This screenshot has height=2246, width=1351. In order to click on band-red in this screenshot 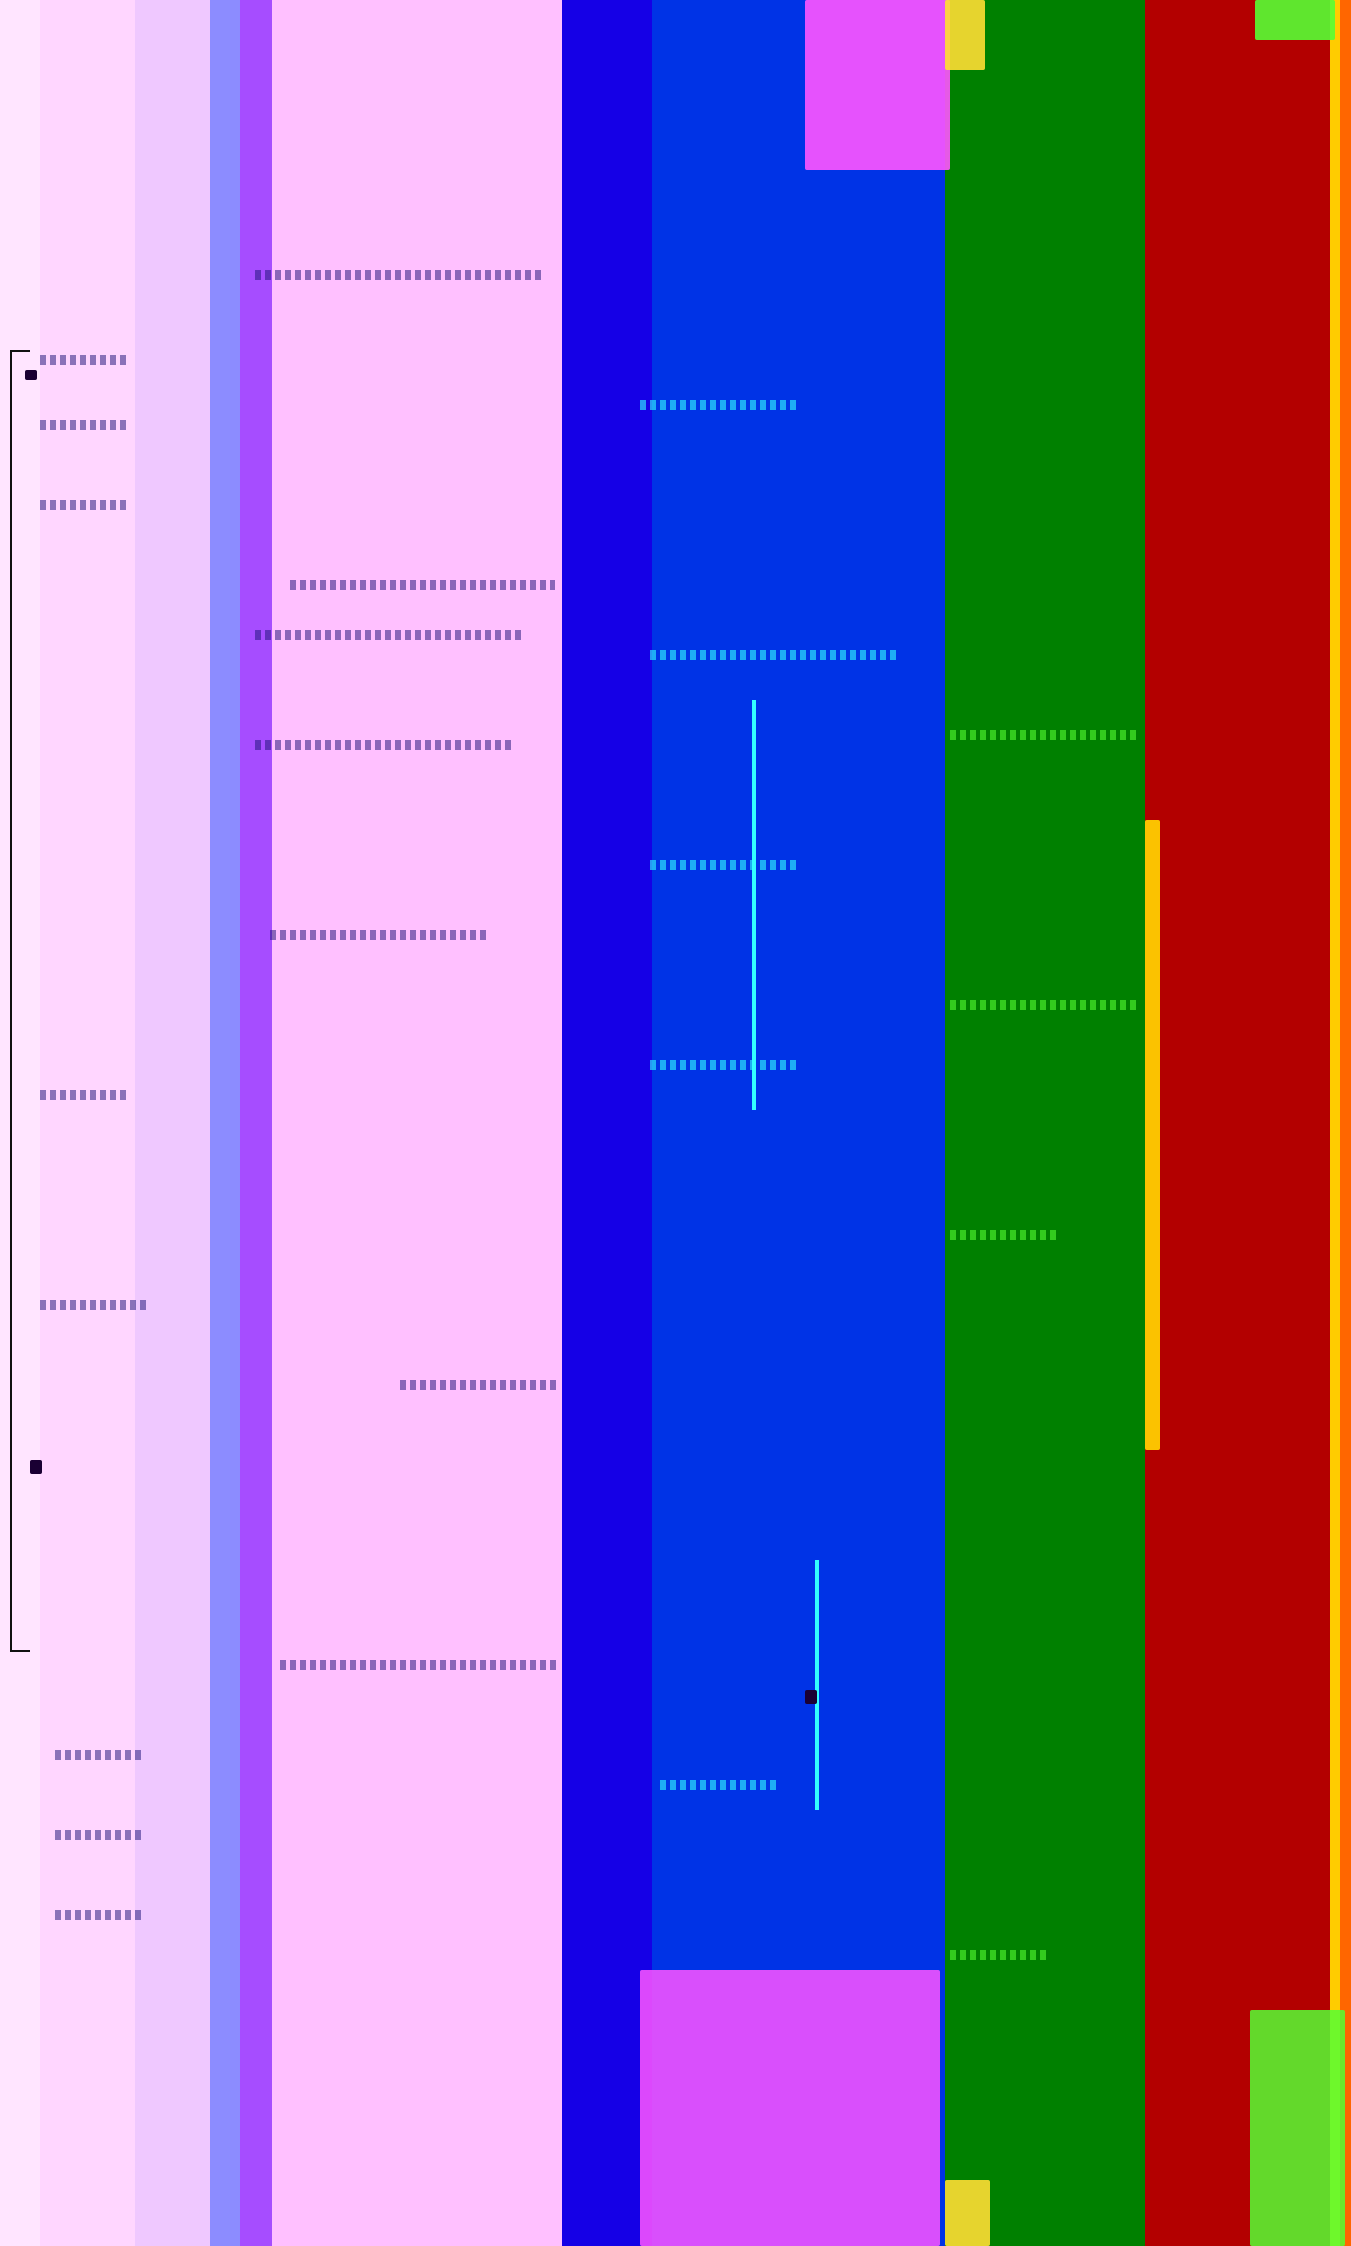, I will do `click(1237, 1123)`.